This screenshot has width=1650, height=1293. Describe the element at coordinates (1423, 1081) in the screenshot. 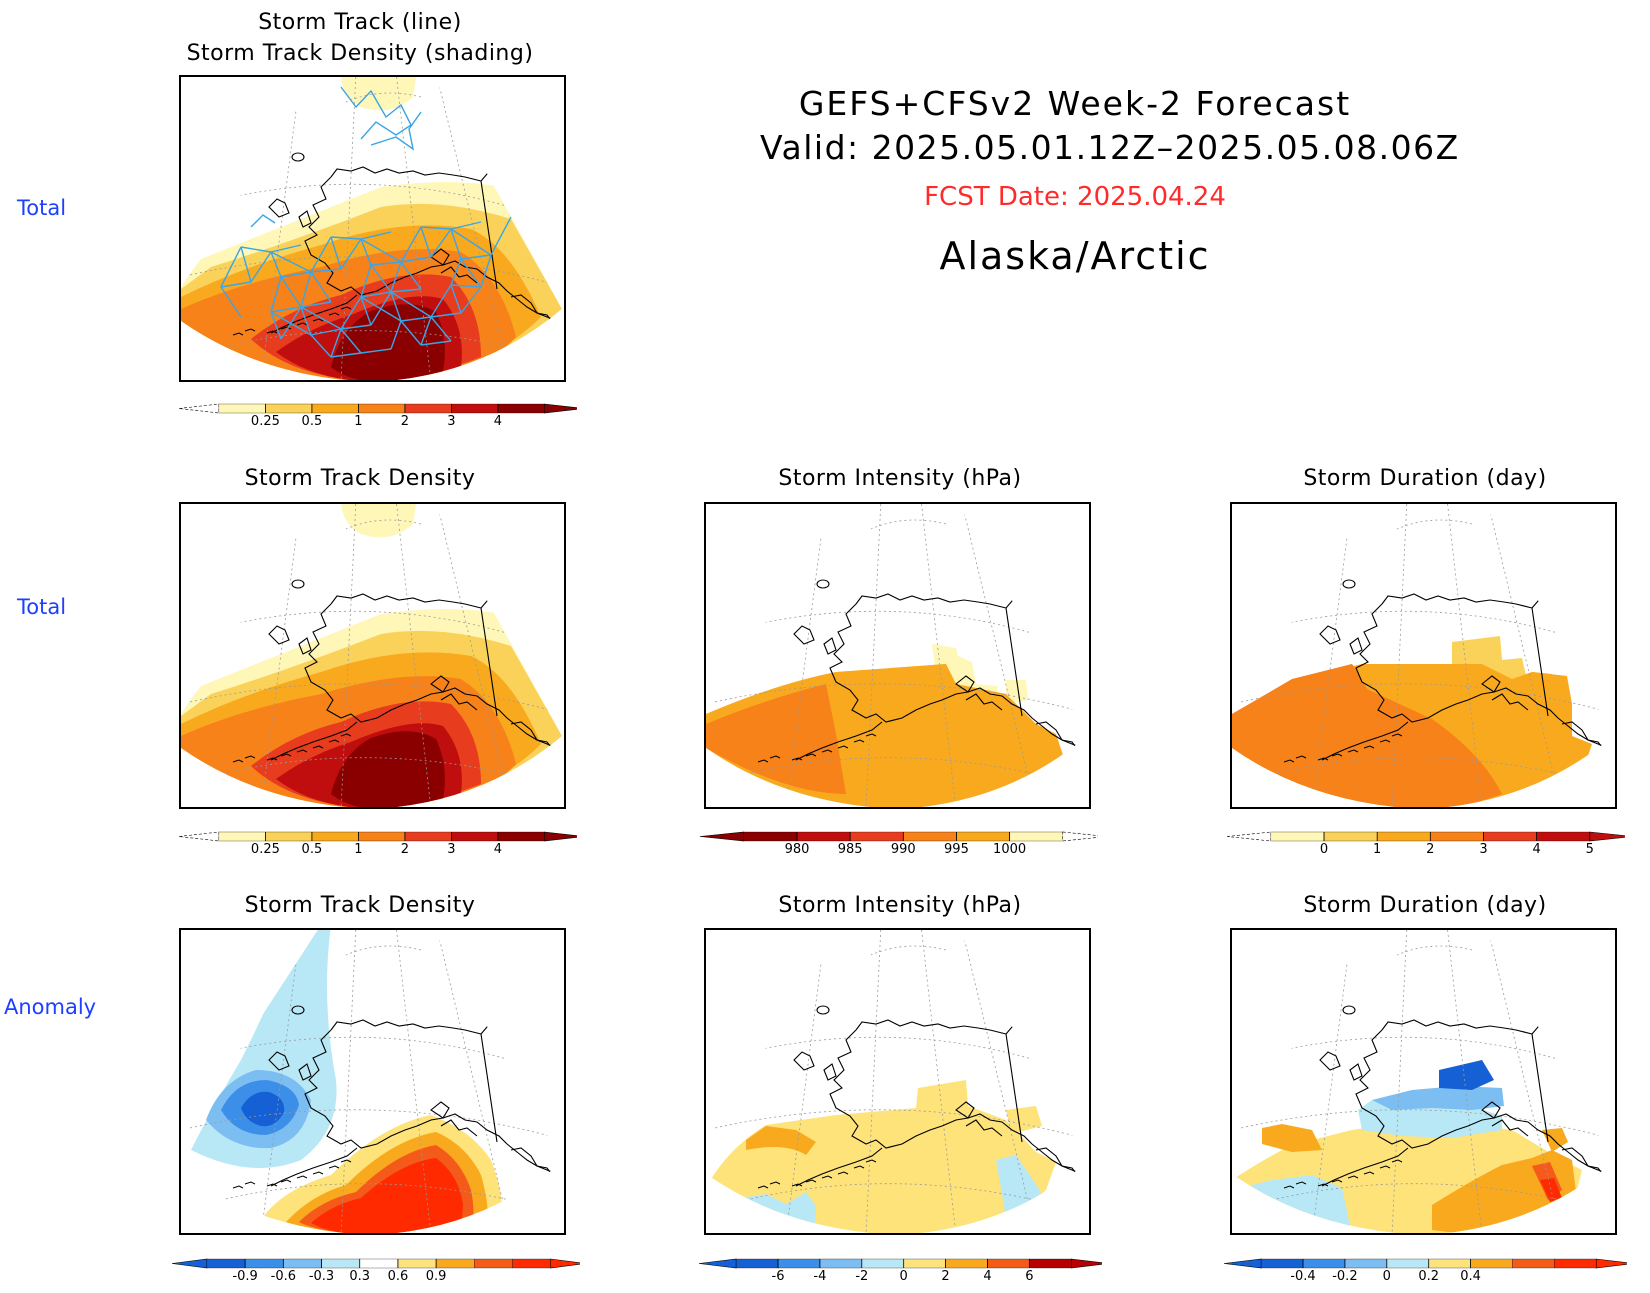

I see `panel7-map` at that location.